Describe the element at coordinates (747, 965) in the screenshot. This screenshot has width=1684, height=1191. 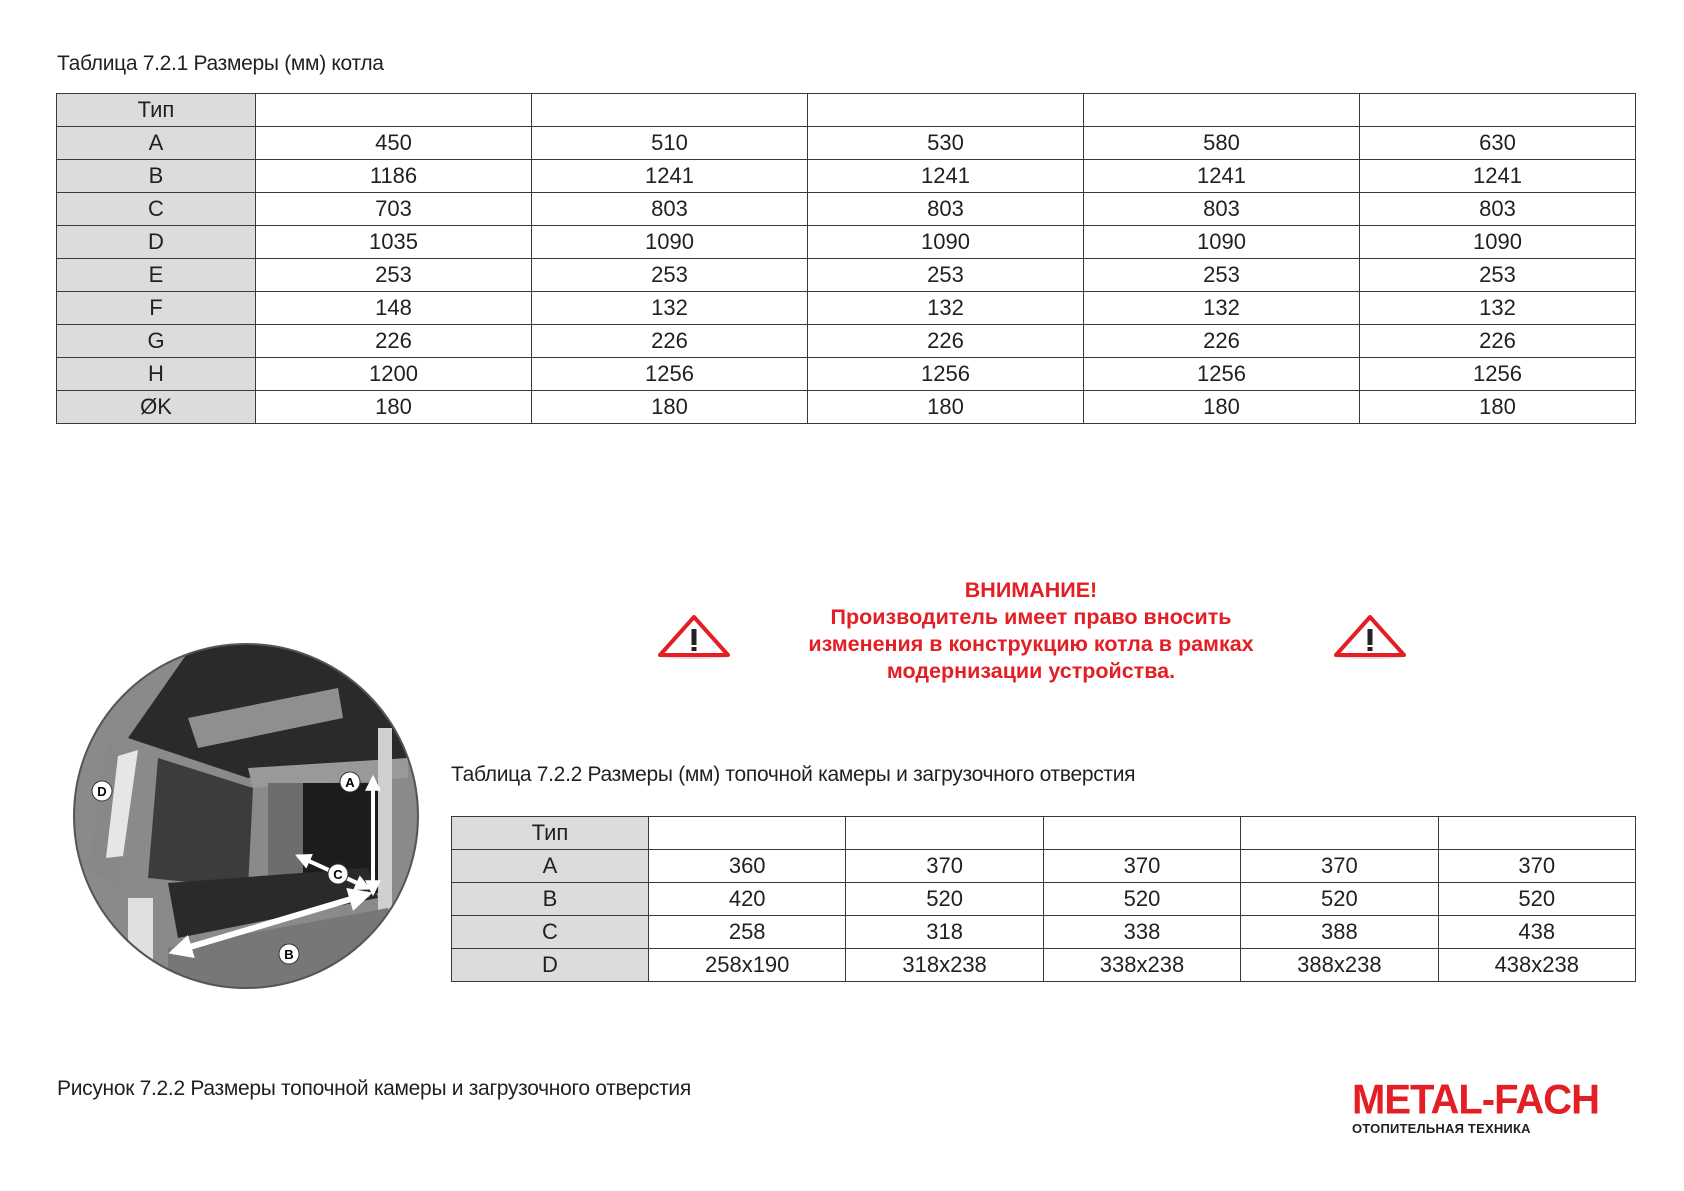
I see `value-cell: 258x190` at that location.